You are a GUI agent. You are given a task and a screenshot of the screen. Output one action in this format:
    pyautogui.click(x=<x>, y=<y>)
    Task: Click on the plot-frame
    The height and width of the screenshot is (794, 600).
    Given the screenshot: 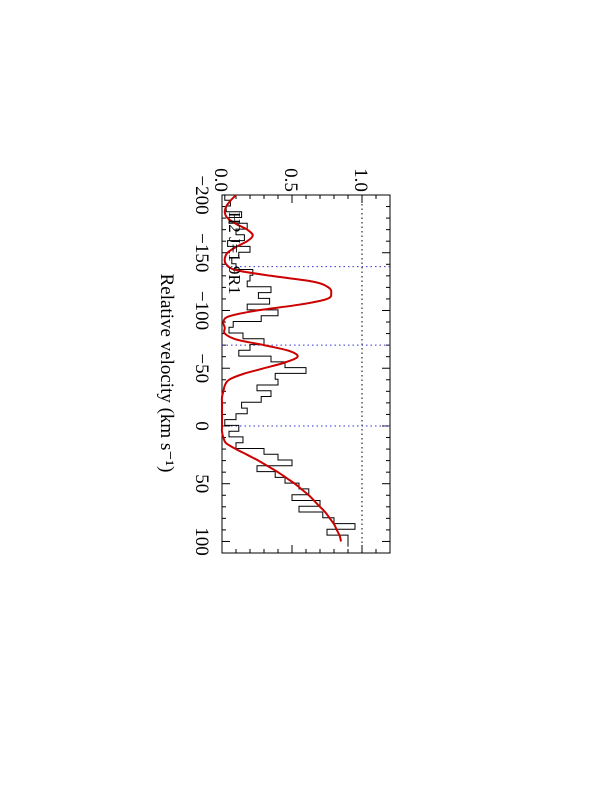 What is the action you would take?
    pyautogui.click(x=306, y=374)
    